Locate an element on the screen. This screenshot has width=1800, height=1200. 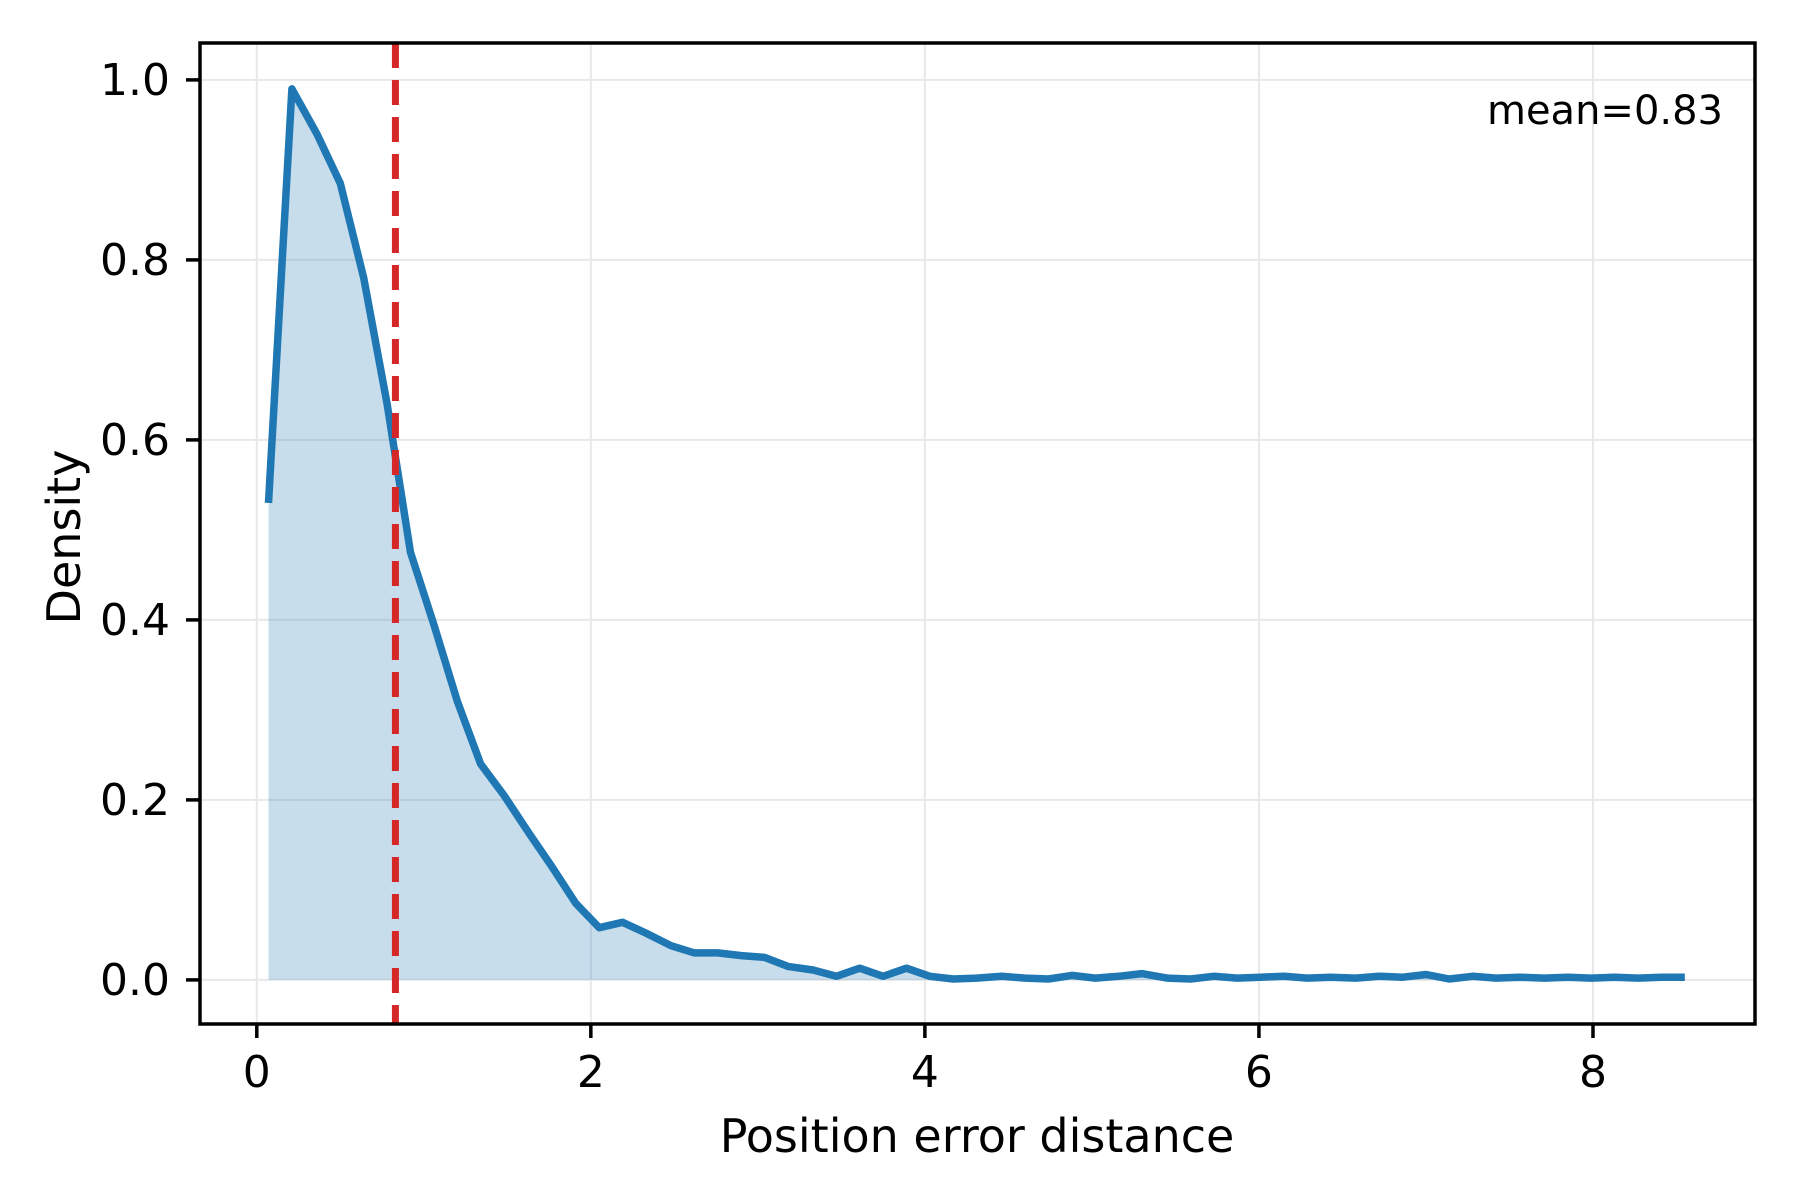
svg-text: 0.8 is located at coordinates (135, 260).